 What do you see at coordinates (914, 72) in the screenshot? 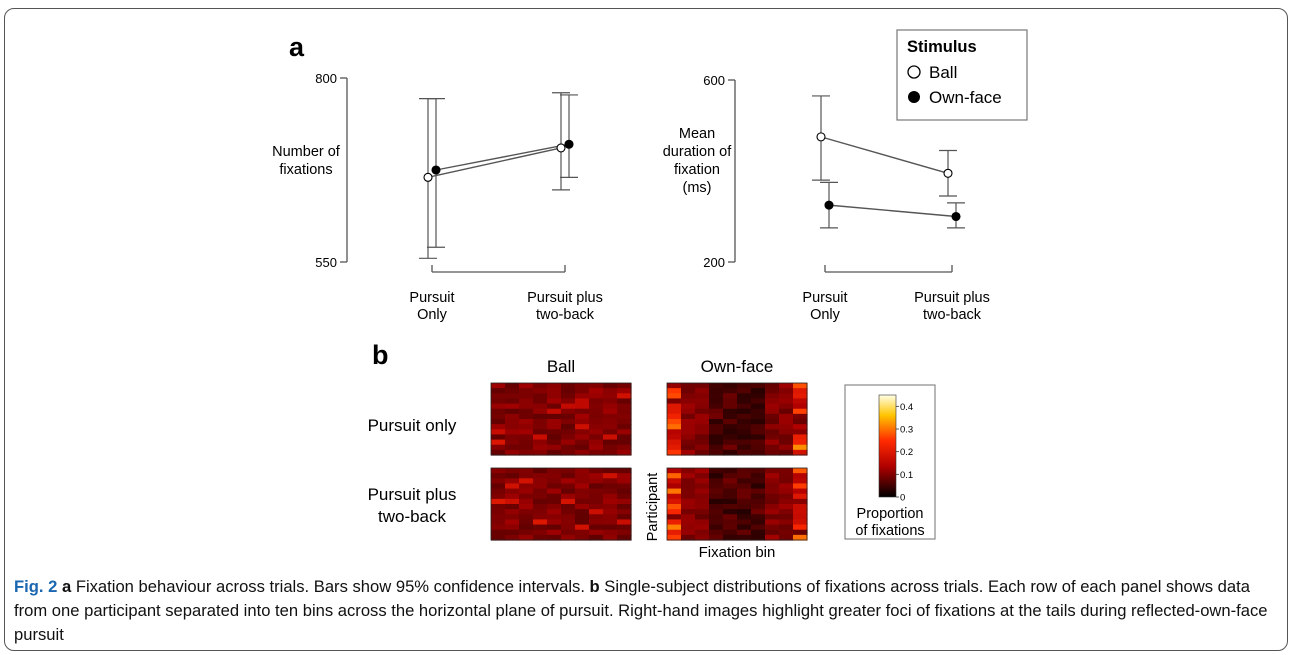
I see `legend-open-circle-icon` at bounding box center [914, 72].